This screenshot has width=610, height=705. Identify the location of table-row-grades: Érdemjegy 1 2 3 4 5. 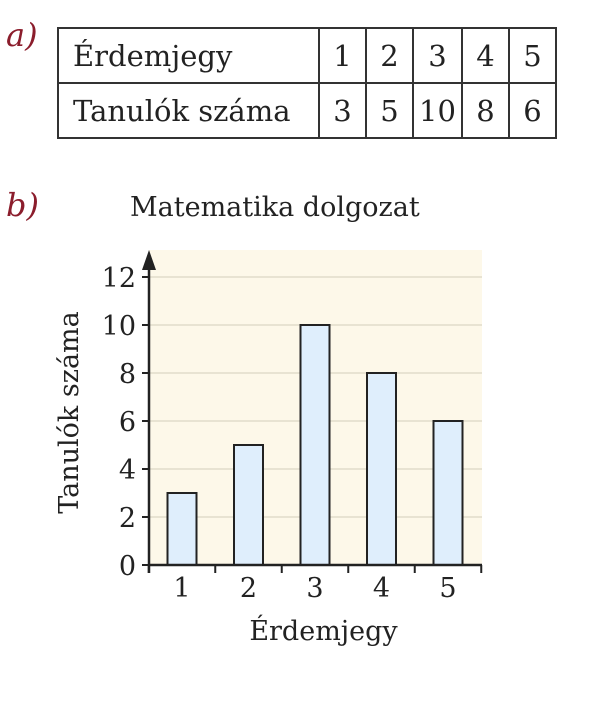
(307, 55).